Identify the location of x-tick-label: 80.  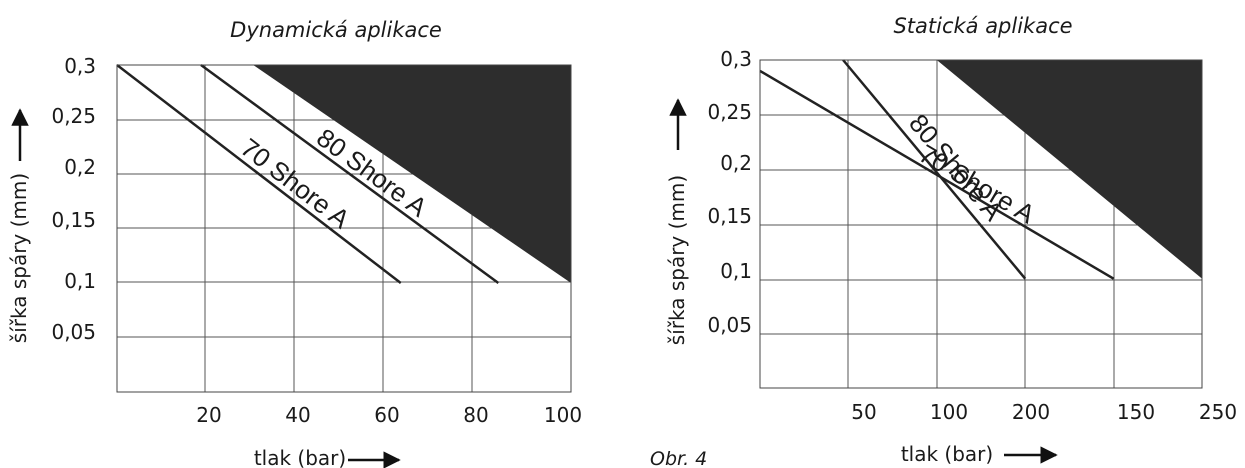
(475, 415).